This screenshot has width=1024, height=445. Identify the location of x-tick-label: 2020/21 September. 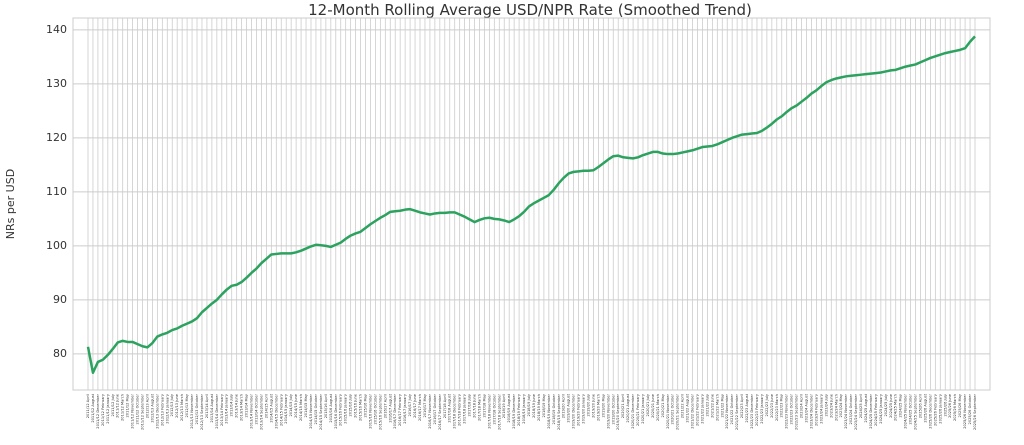
(678, 411).